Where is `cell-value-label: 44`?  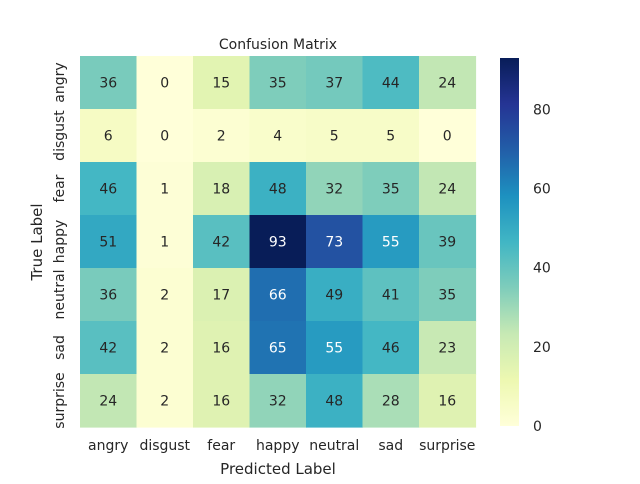 cell-value-label: 44 is located at coordinates (391, 84).